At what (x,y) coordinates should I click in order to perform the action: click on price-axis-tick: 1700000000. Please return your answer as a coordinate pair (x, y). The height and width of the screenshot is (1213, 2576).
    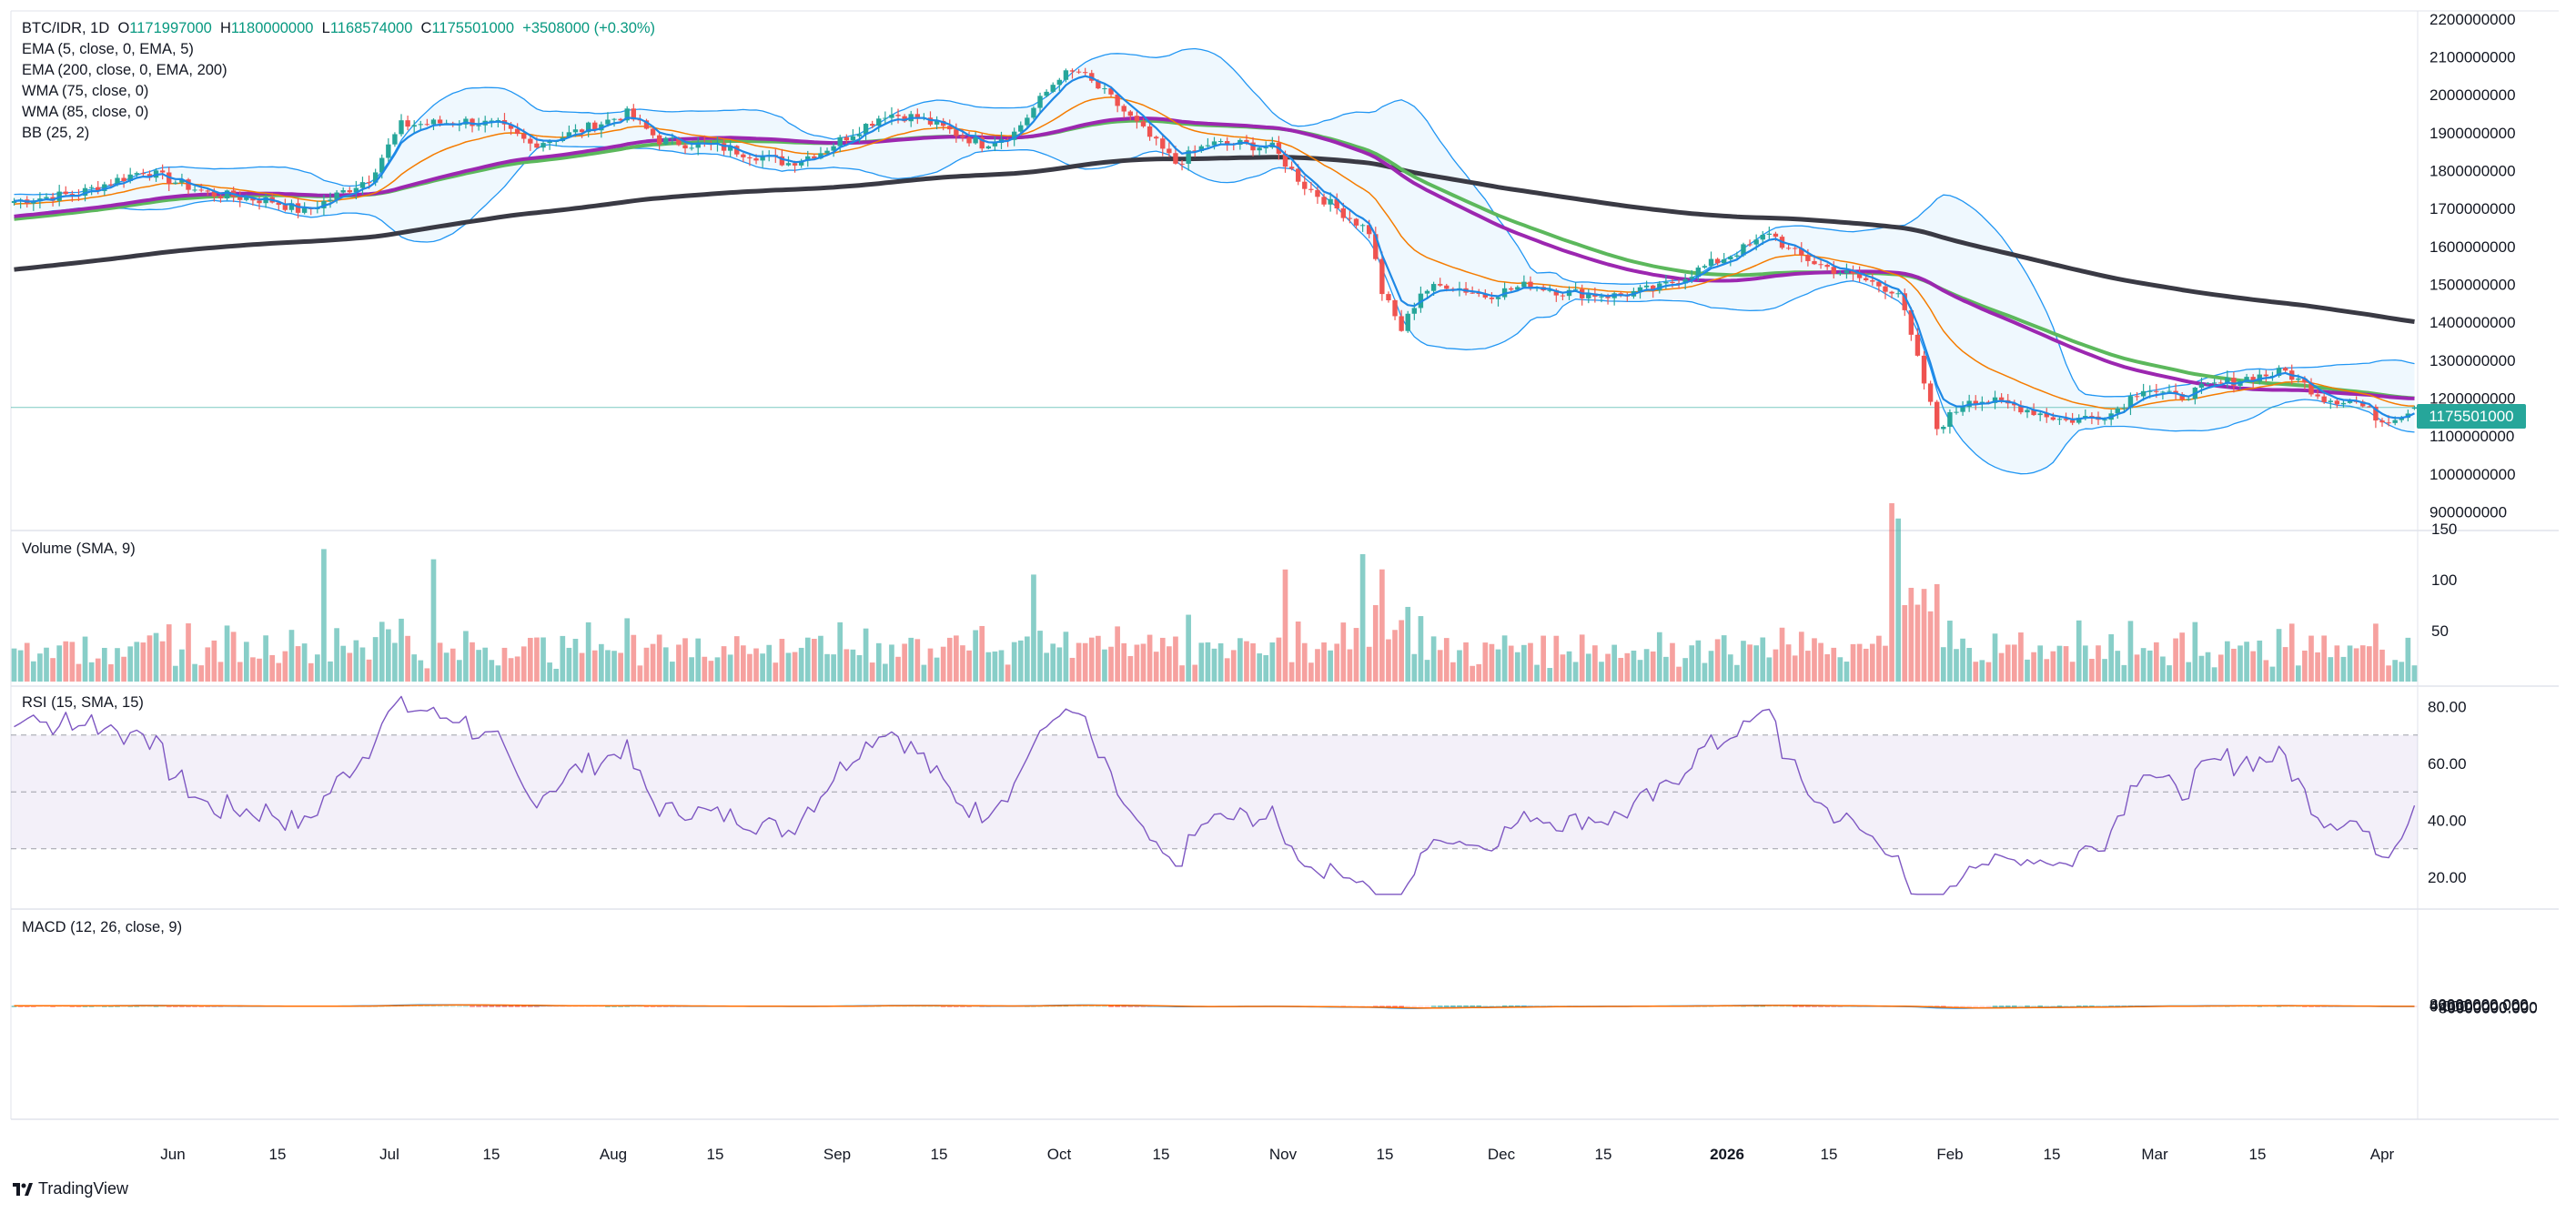
    Looking at the image, I should click on (2473, 208).